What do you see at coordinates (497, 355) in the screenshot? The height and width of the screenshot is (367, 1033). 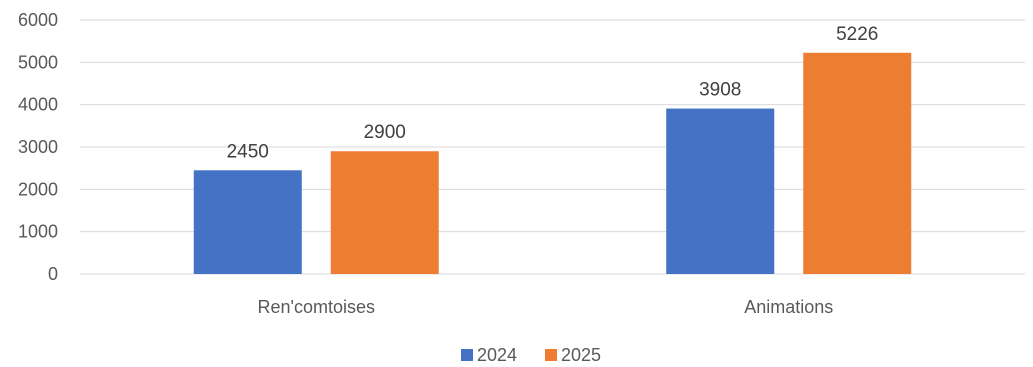 I see `legend-label: 2024` at bounding box center [497, 355].